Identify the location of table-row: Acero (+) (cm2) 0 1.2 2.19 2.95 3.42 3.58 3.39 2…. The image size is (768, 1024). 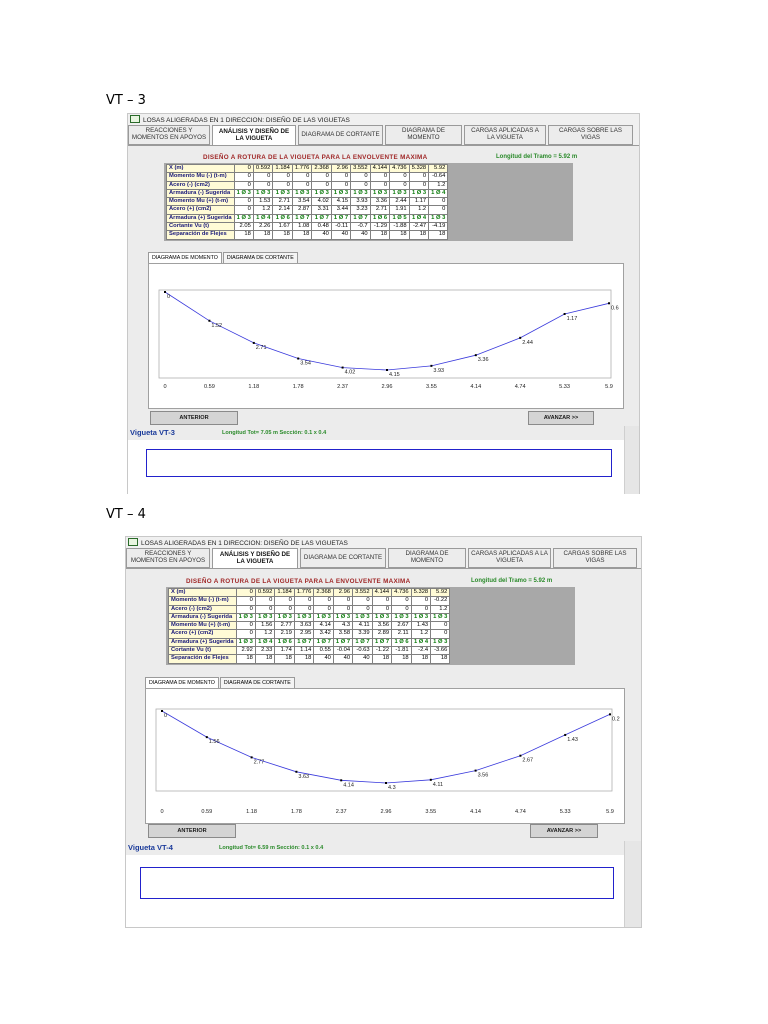
(309, 634).